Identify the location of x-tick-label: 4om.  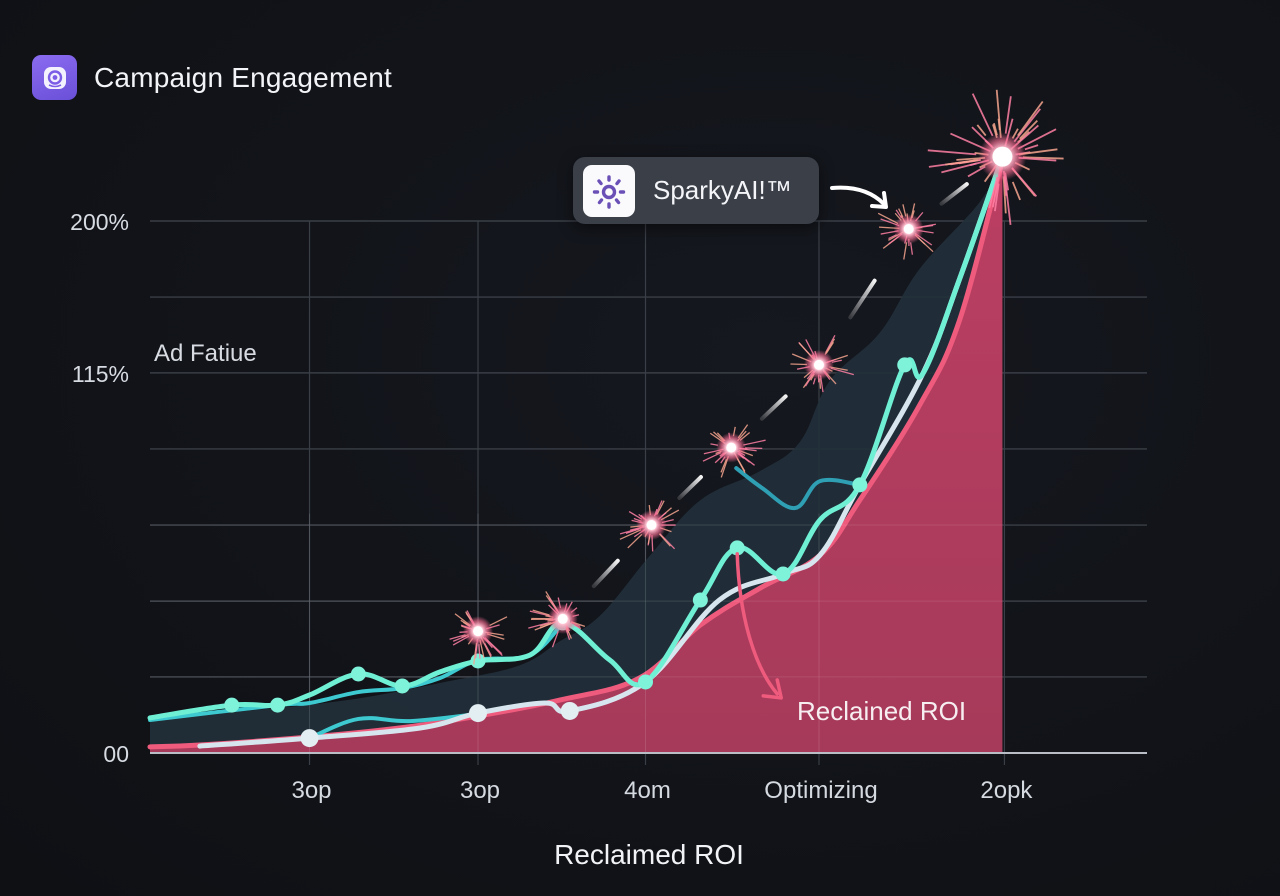
(647, 790).